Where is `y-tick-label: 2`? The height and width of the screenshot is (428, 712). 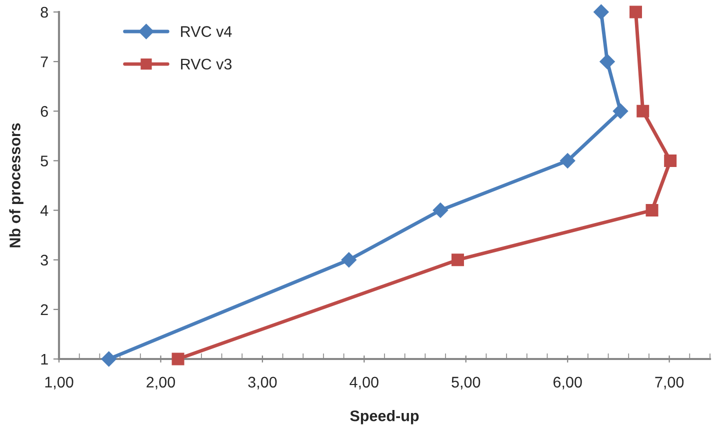
y-tick-label: 2 is located at coordinates (44, 309).